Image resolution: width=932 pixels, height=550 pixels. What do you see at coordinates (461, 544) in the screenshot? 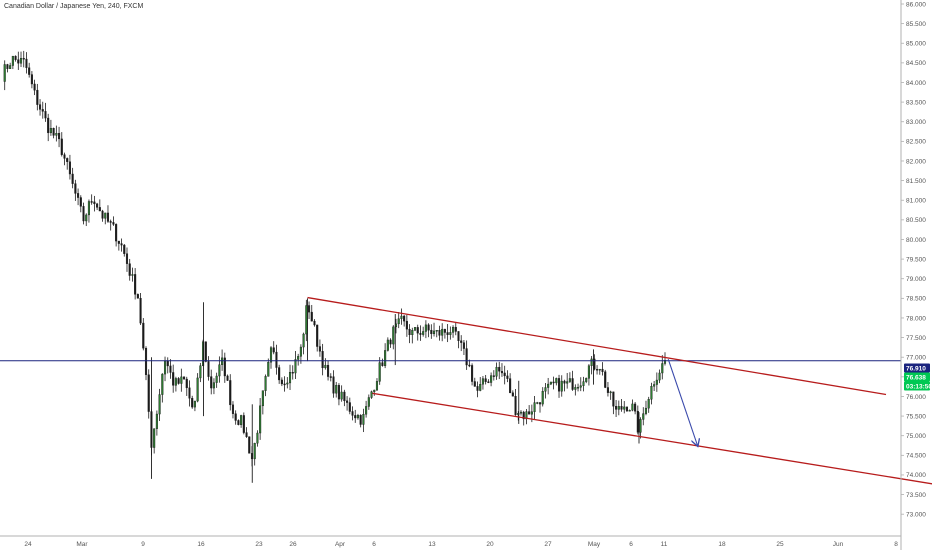
I see `time-axis: 24 Mar 9 16 23 26 Apr 6 13 20 27 May 6 11 18 25 Jun 8` at bounding box center [461, 544].